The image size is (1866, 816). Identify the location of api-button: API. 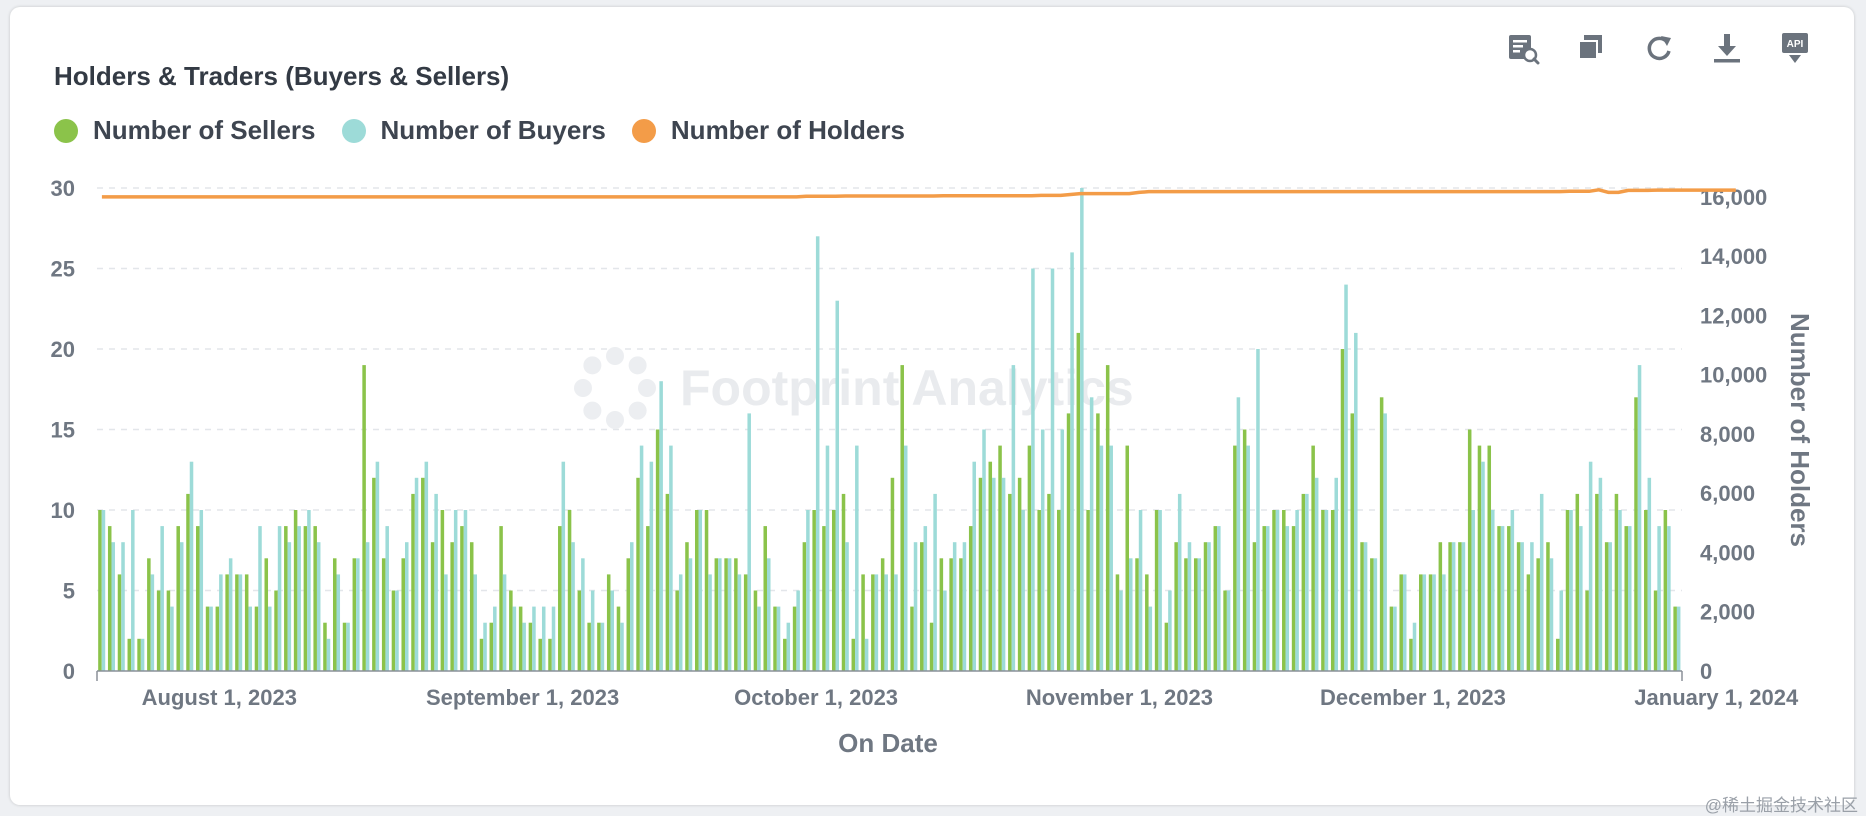
(1795, 48).